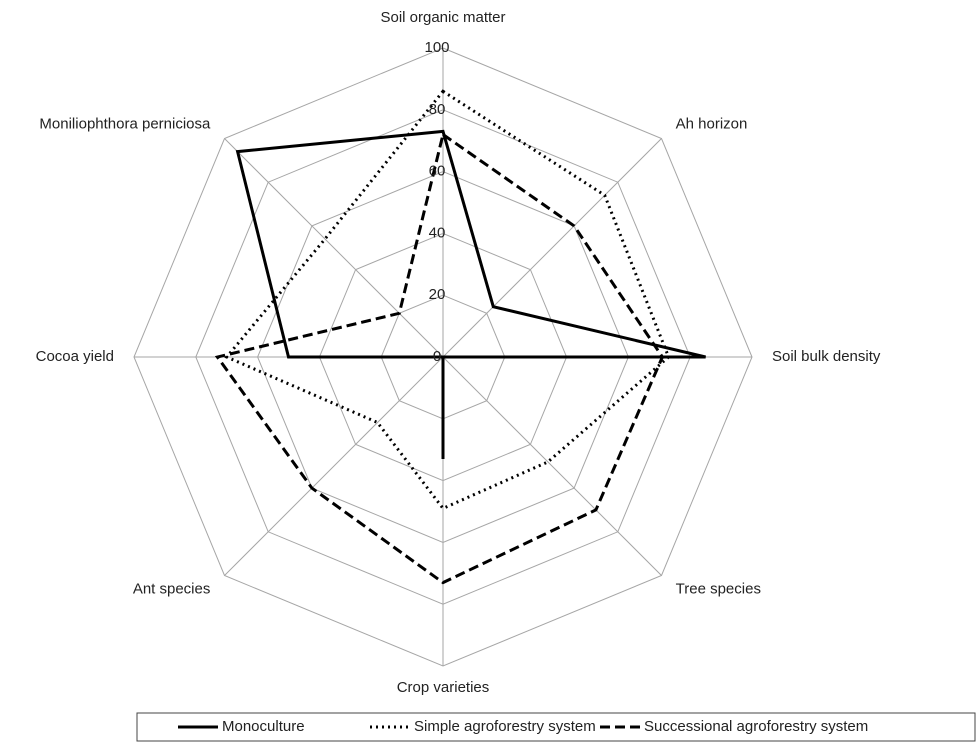 This screenshot has height=742, width=976. I want to click on category-label: Moniliophthora perniciosa, so click(125, 123).